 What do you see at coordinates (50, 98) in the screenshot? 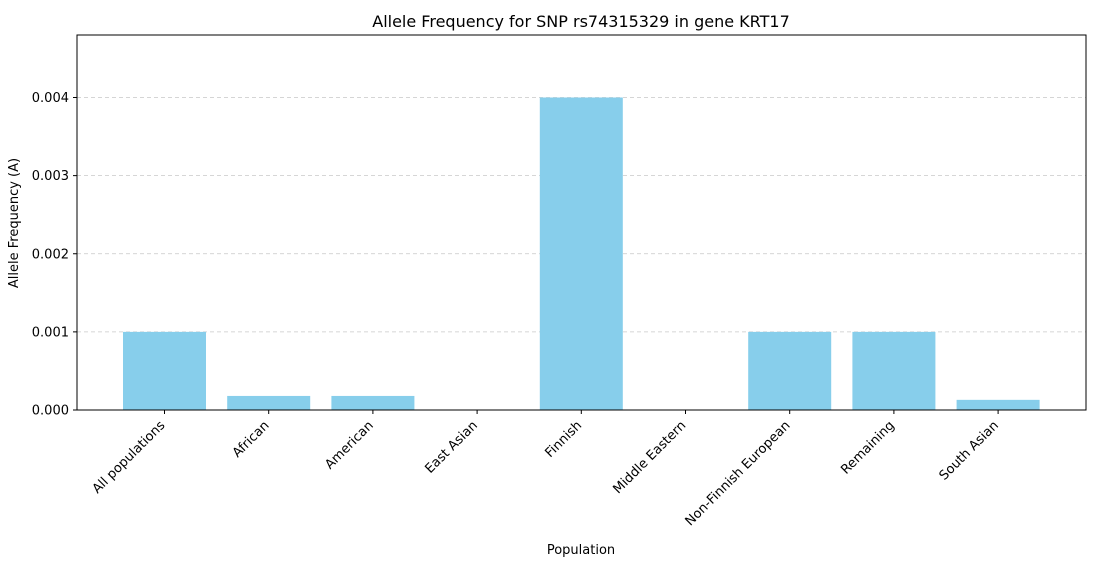
I see `y-tick-label: 0.004` at bounding box center [50, 98].